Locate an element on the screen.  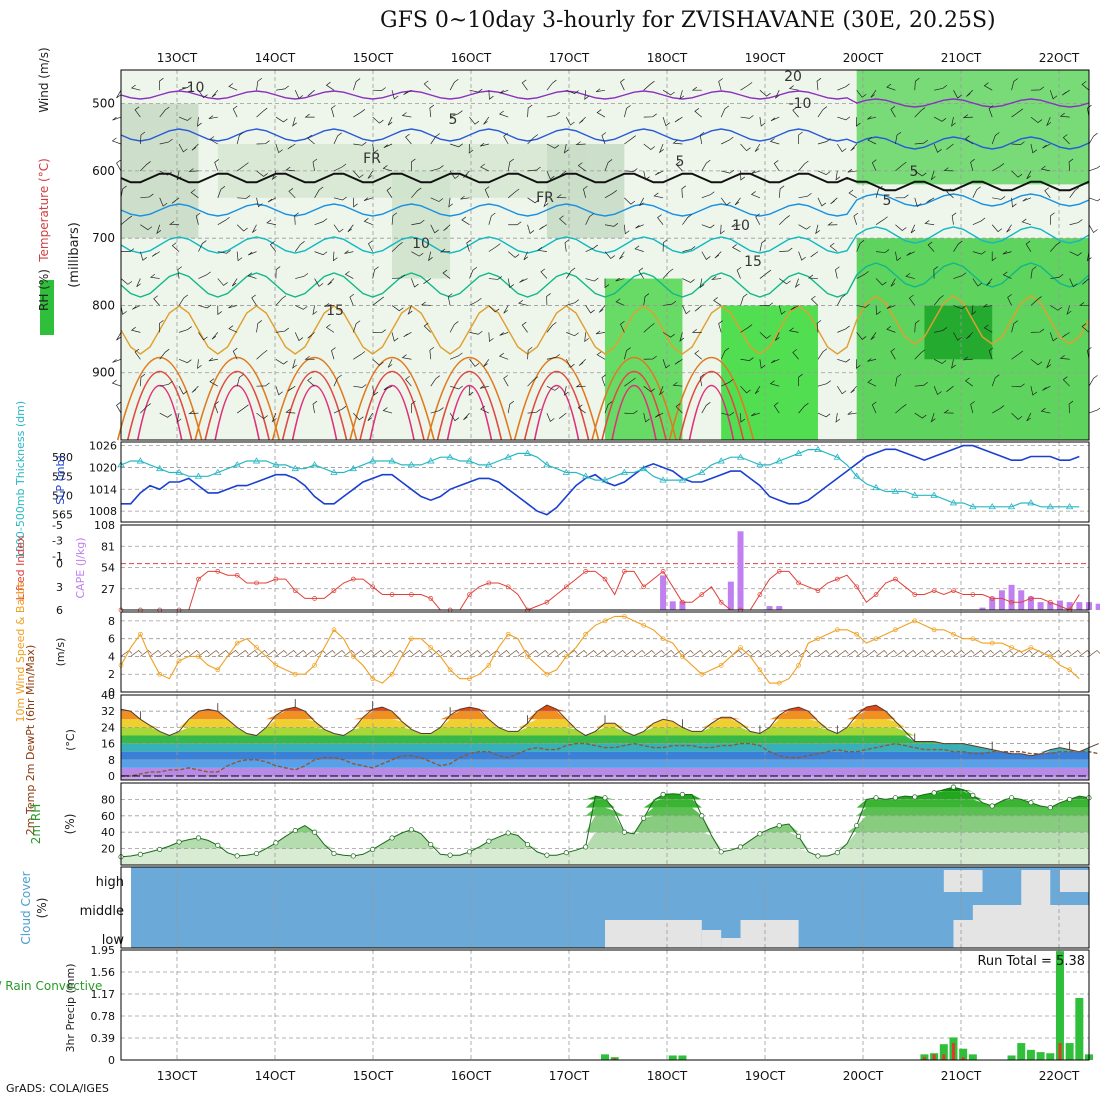
contour-label: 15 is located at coordinates (753, 262).